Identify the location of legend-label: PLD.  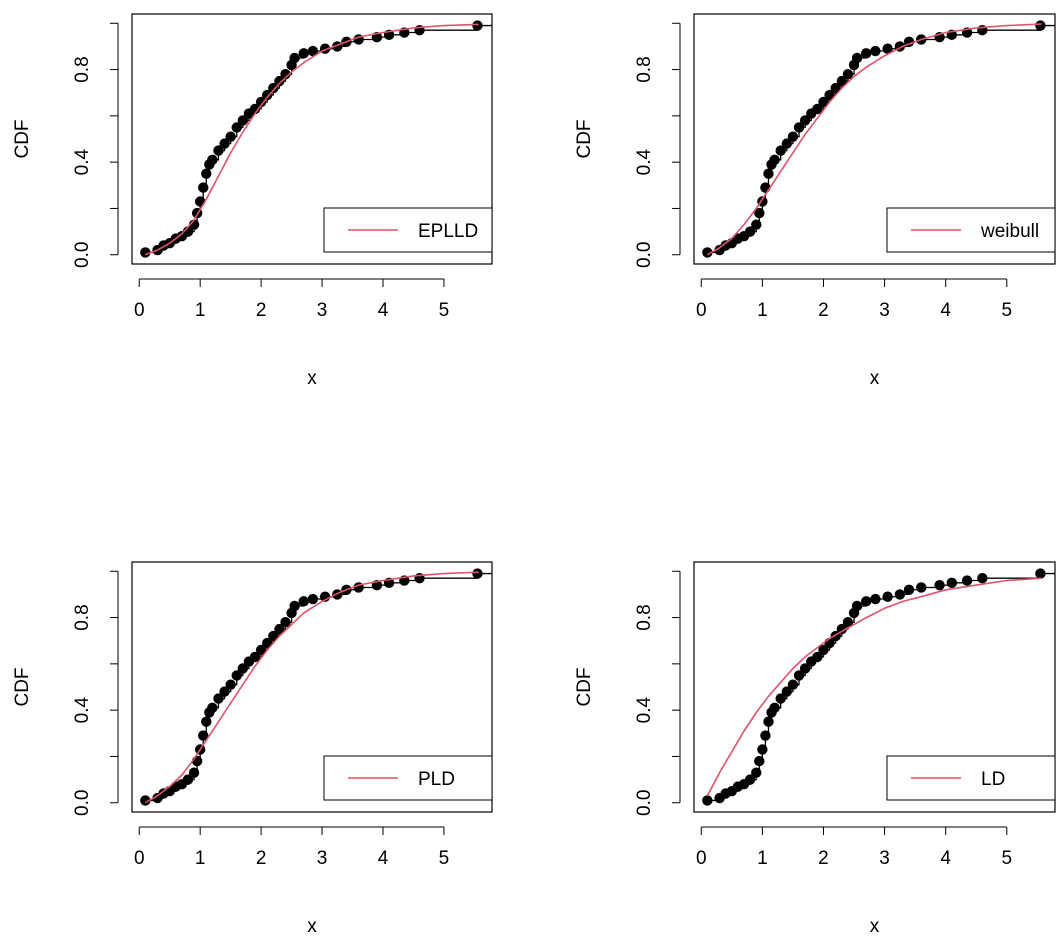
(436, 779).